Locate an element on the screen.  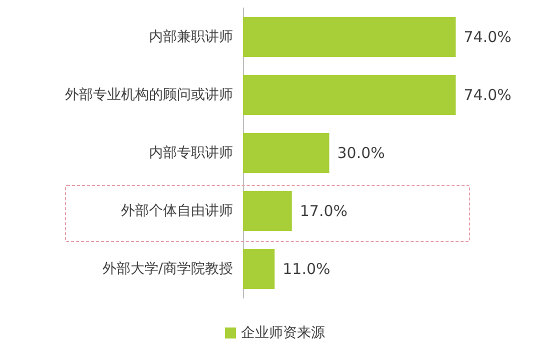
y-tick-label: 内部专职讲师 is located at coordinates (191, 153).